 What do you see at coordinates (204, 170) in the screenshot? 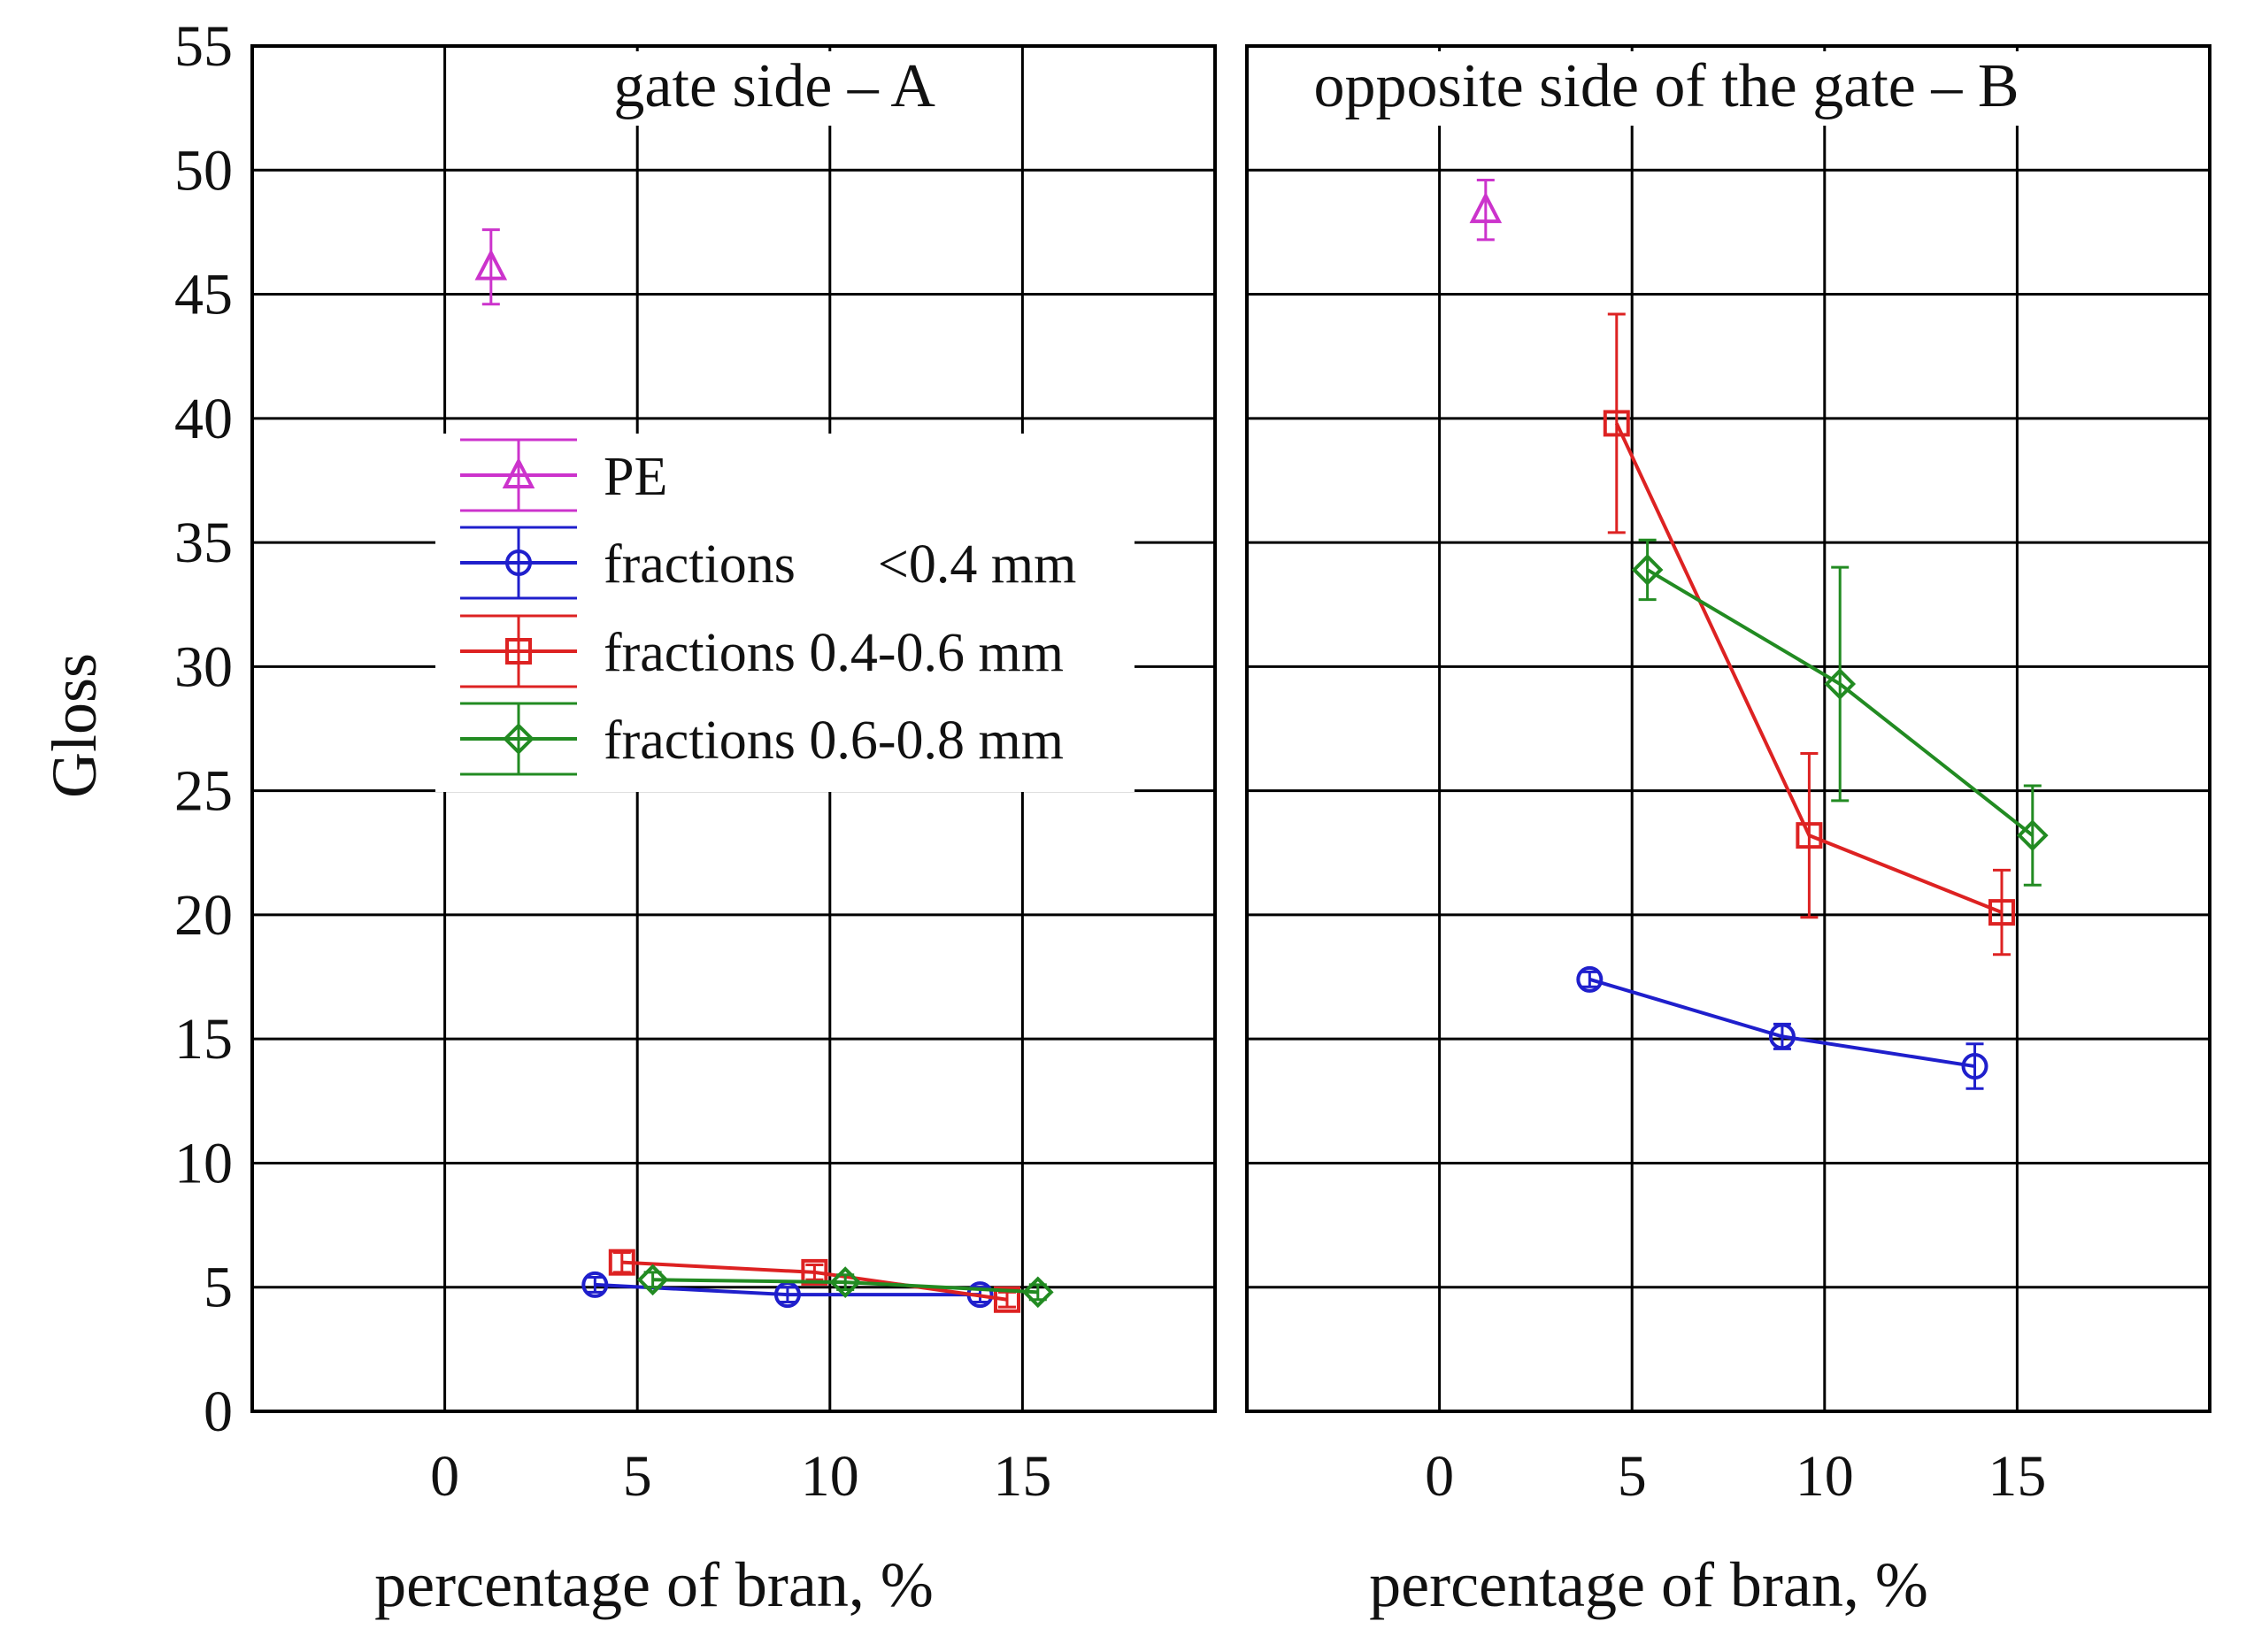
I see `y-tick-label-50: 50` at bounding box center [204, 170].